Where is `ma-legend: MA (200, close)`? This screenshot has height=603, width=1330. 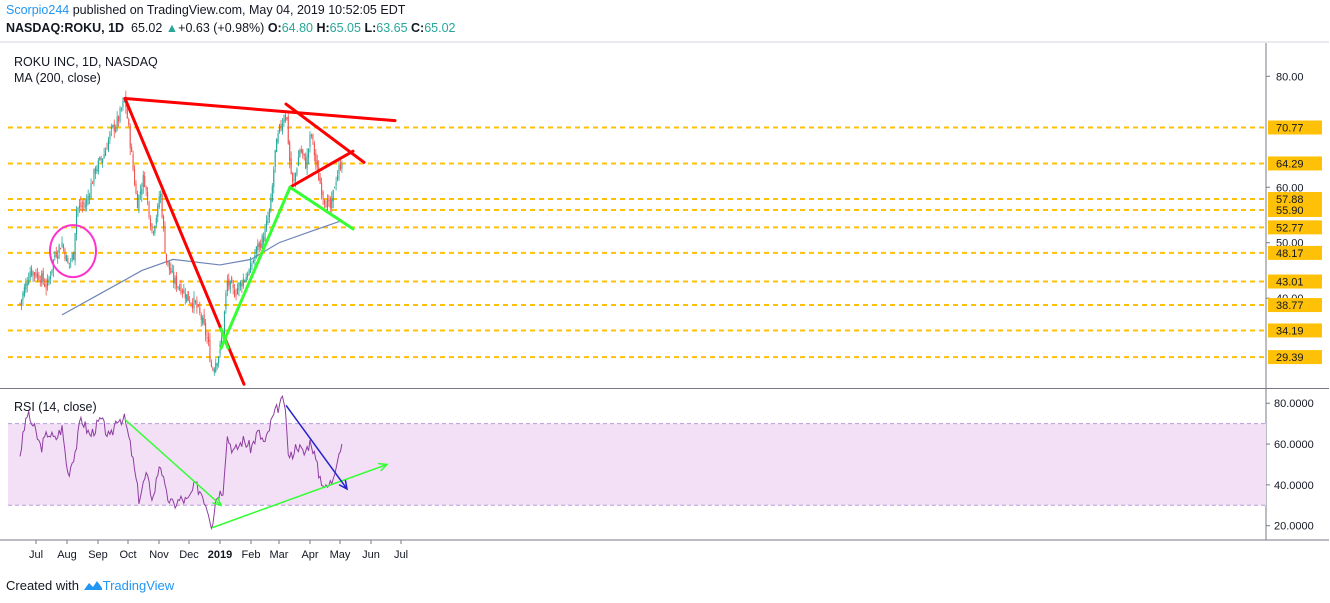 ma-legend: MA (200, close) is located at coordinates (57, 78).